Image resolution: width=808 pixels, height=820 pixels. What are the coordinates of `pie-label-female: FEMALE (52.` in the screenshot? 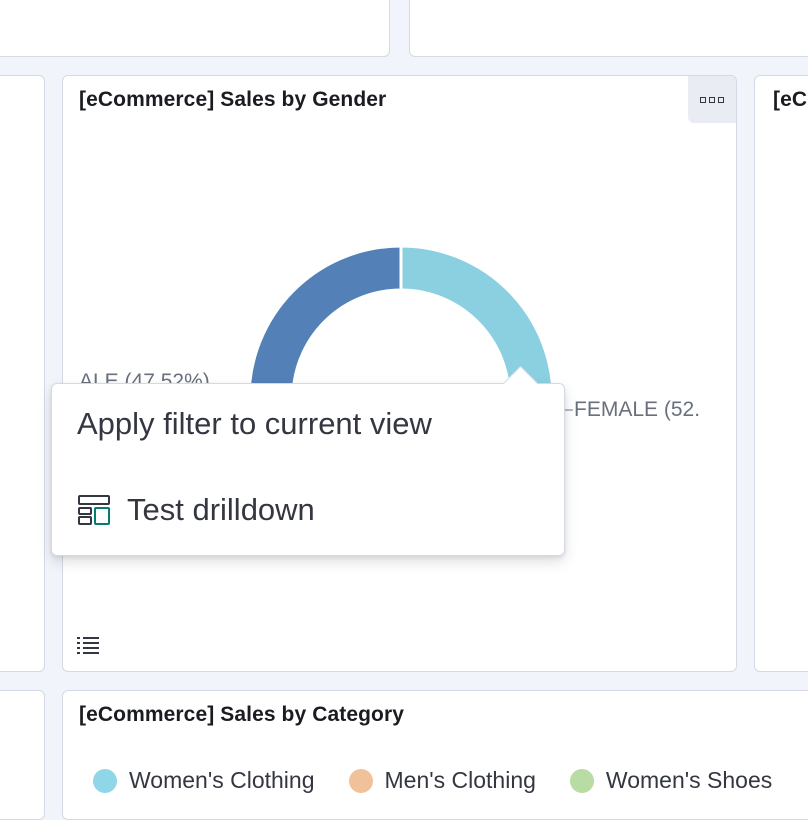 It's located at (637, 409).